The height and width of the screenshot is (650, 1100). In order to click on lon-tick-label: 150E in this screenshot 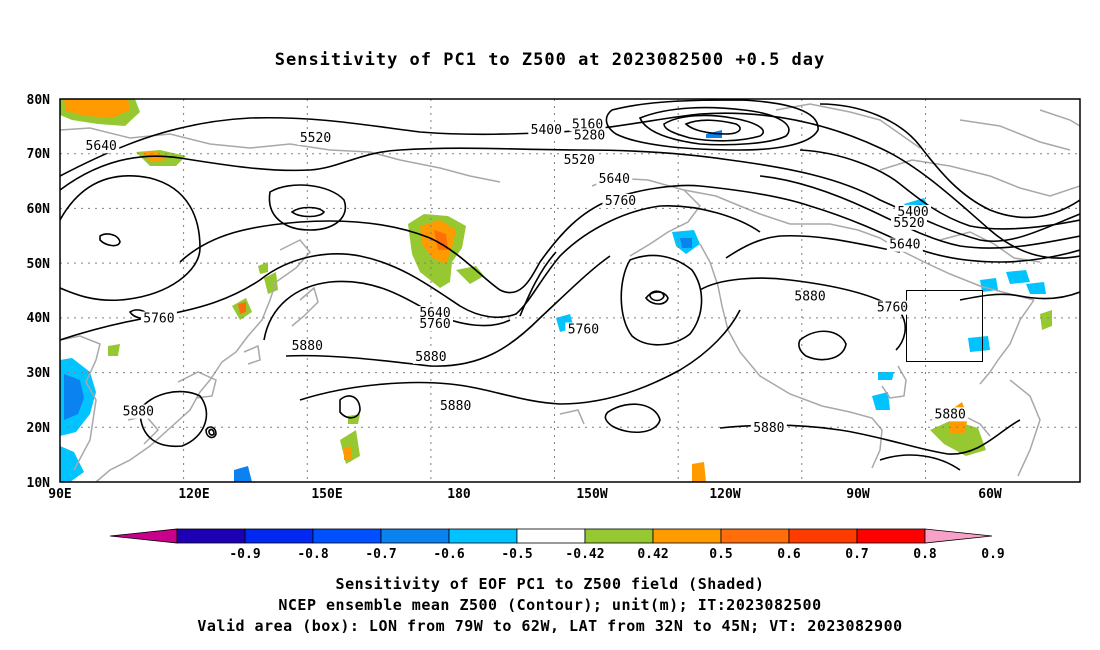, I will do `click(326, 494)`.